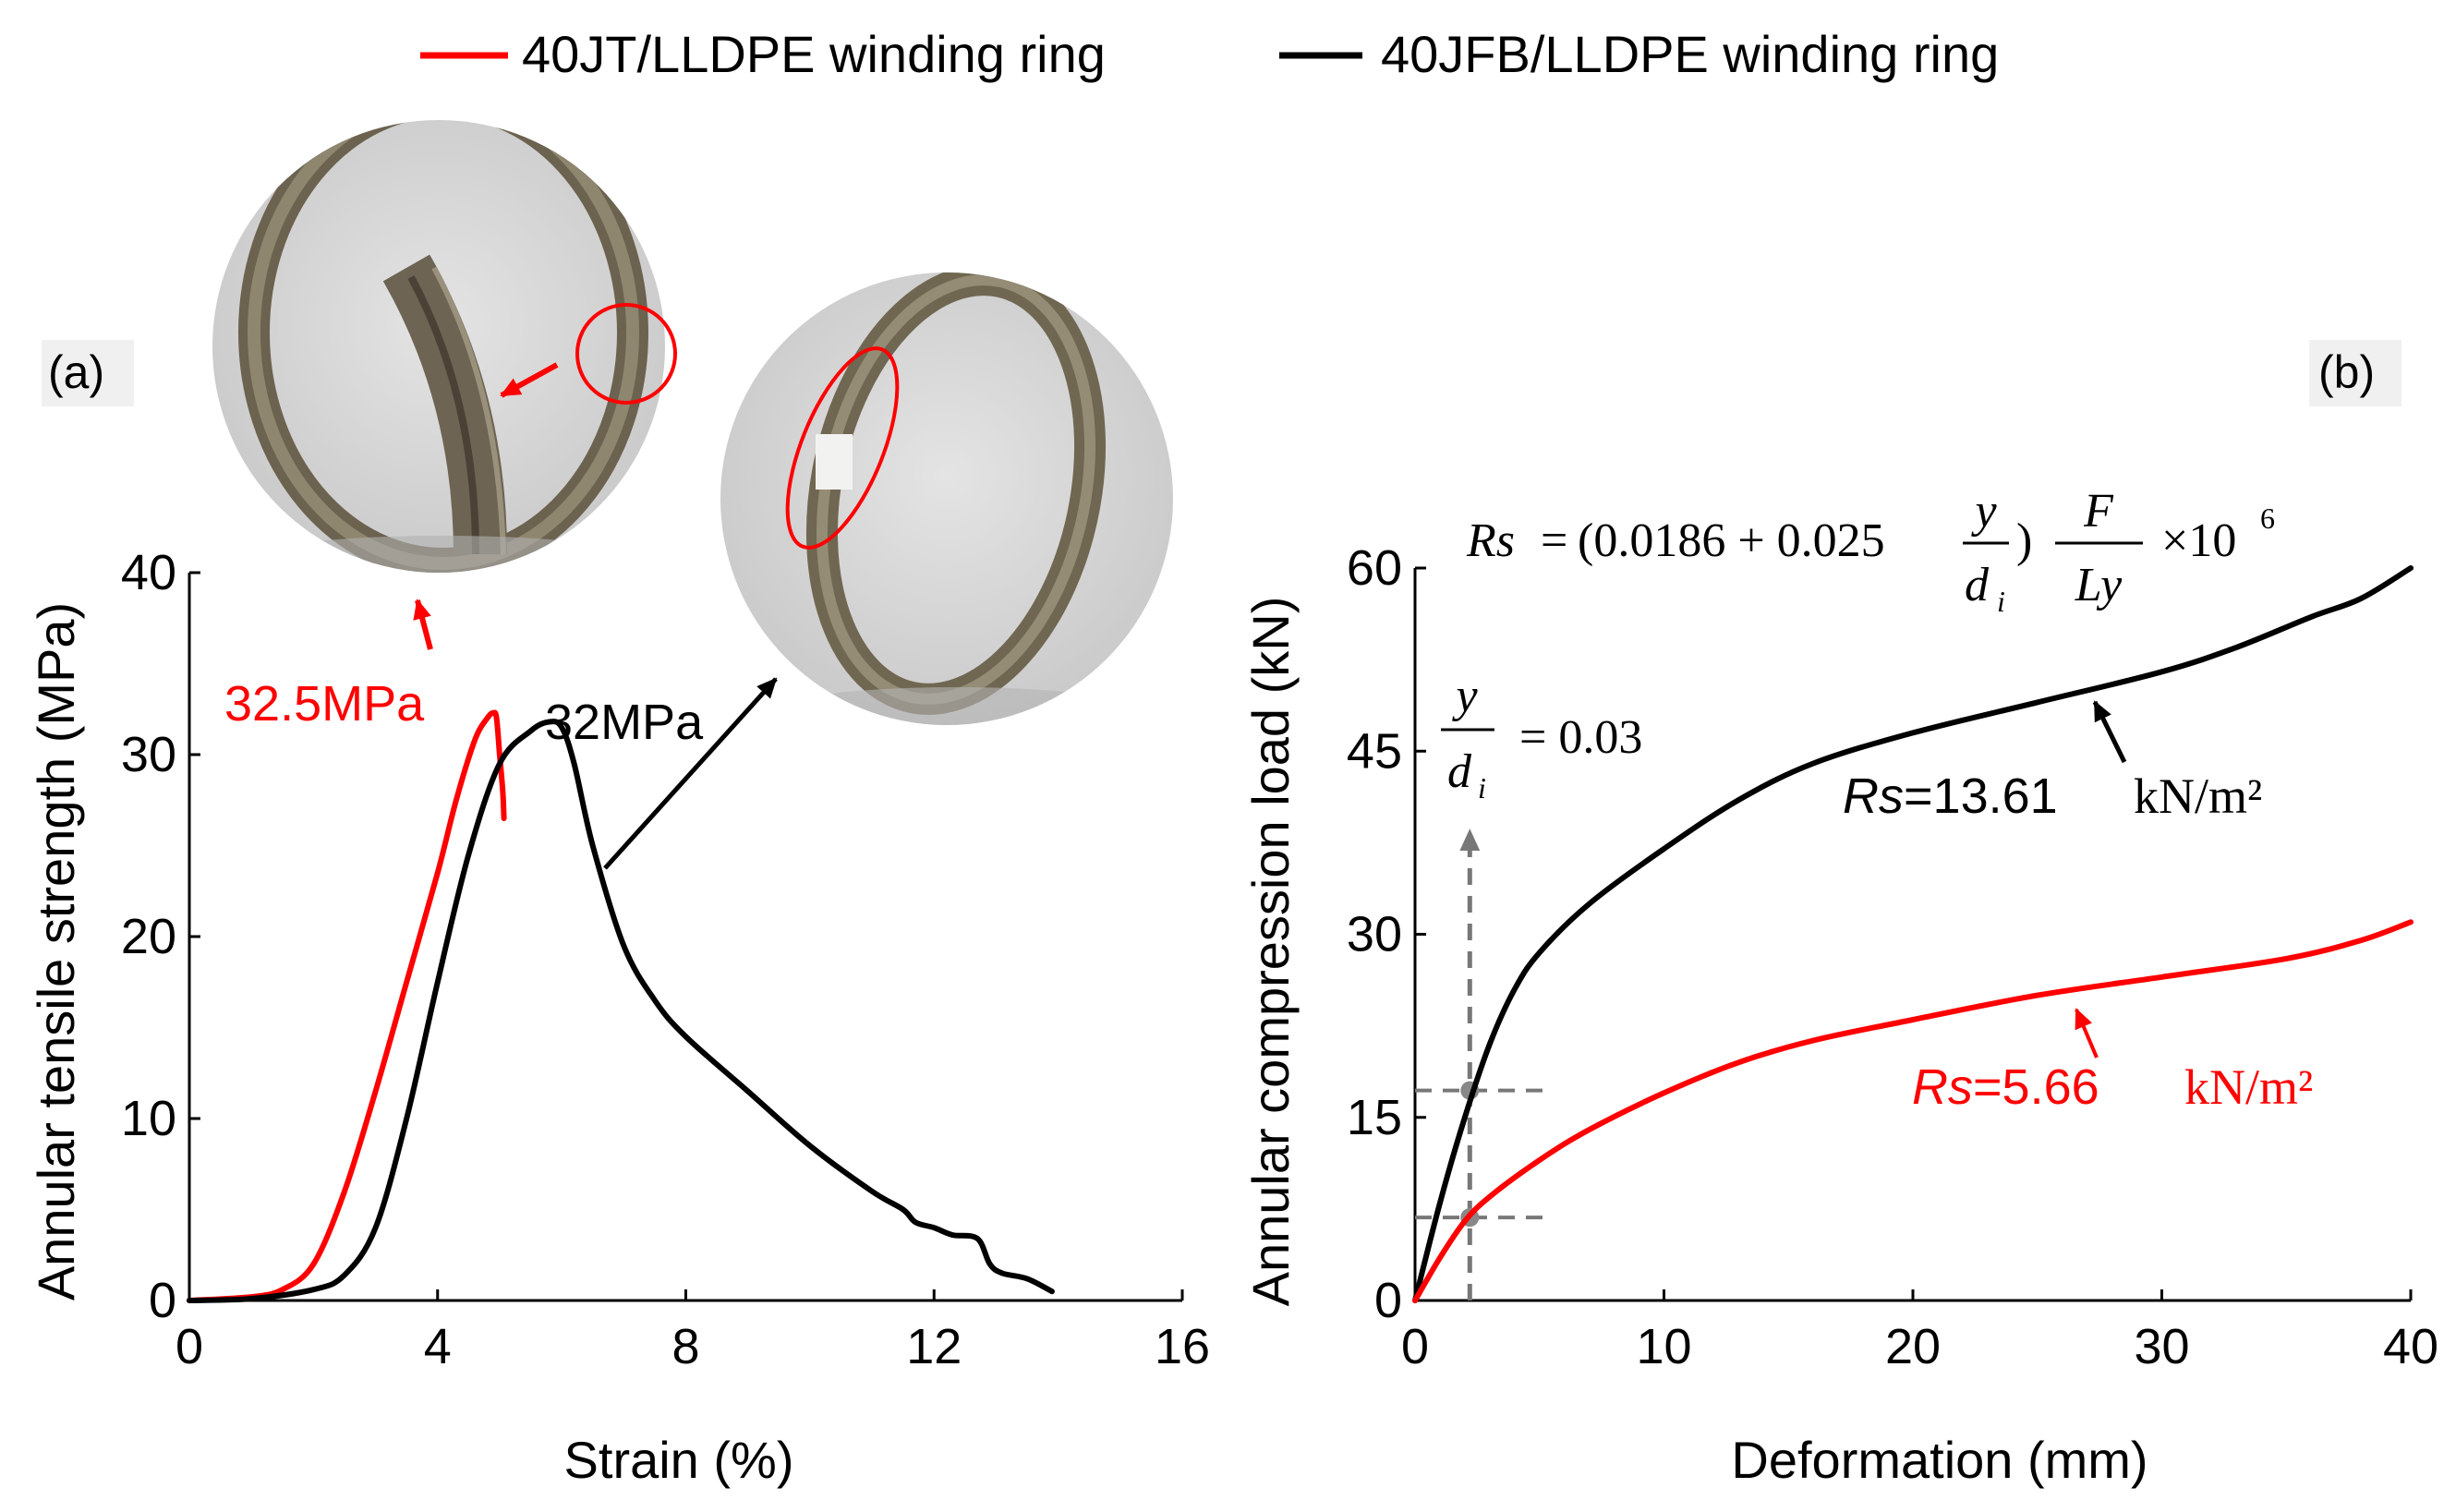  What do you see at coordinates (1939, 1460) in the screenshot?
I see `chart-b-xlabel: Deformation (mm)` at bounding box center [1939, 1460].